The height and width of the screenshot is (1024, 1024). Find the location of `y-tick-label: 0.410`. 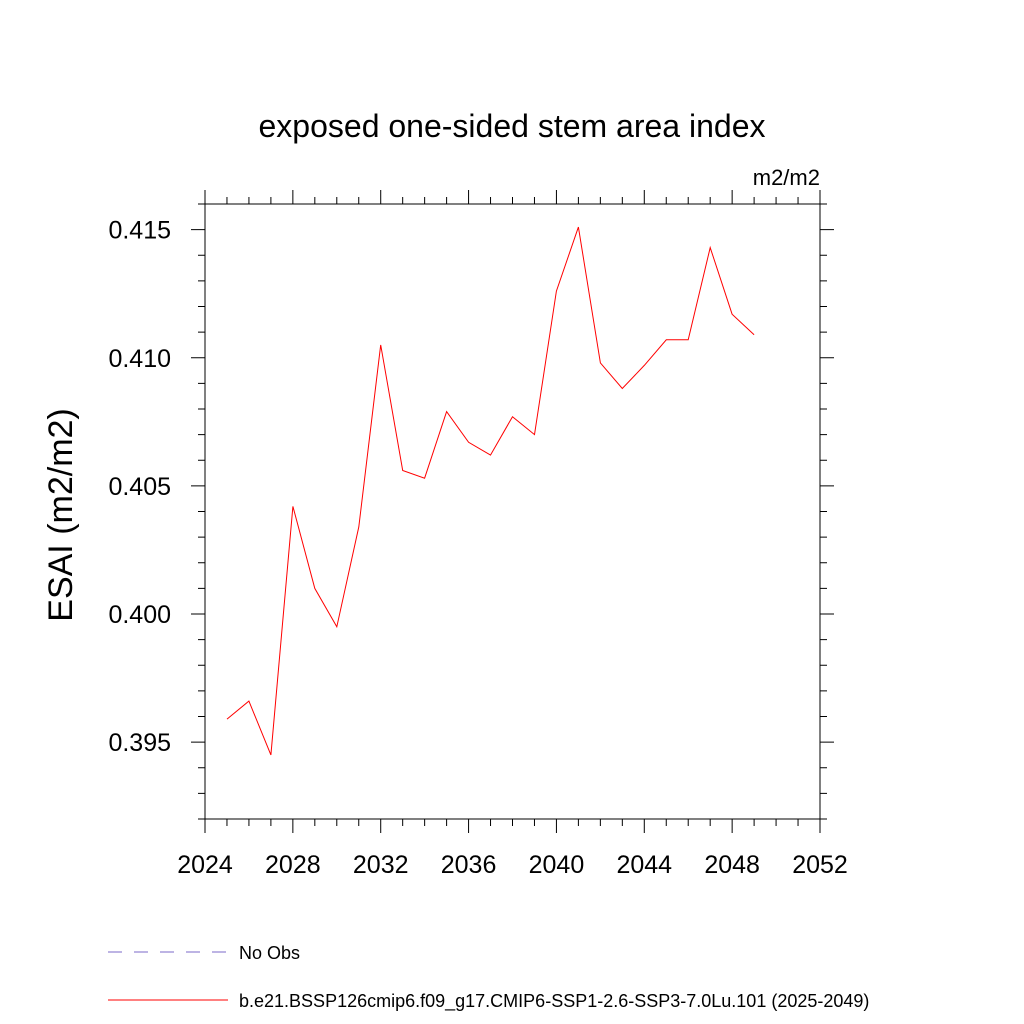

y-tick-label: 0.410 is located at coordinates (139, 359).